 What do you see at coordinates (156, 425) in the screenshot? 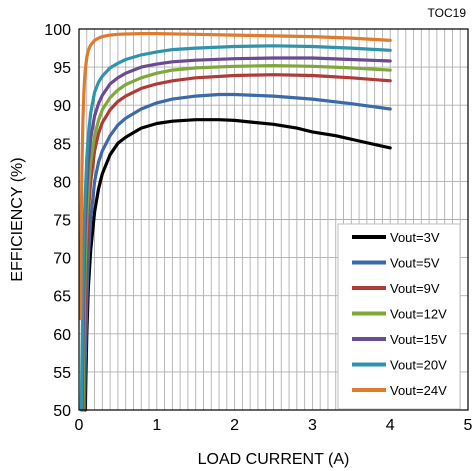
I see `x-tick-label: 1` at bounding box center [156, 425].